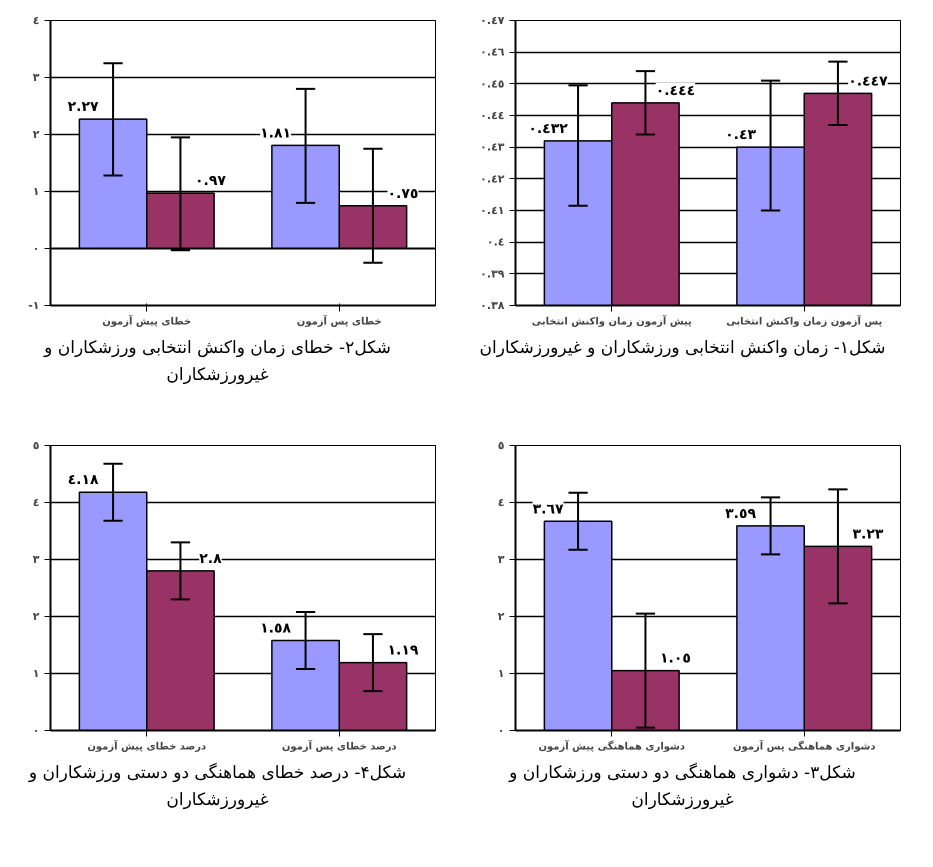 The height and width of the screenshot is (867, 933). Describe the element at coordinates (210, 558) in the screenshot. I see `data-label: ٢.٨` at that location.